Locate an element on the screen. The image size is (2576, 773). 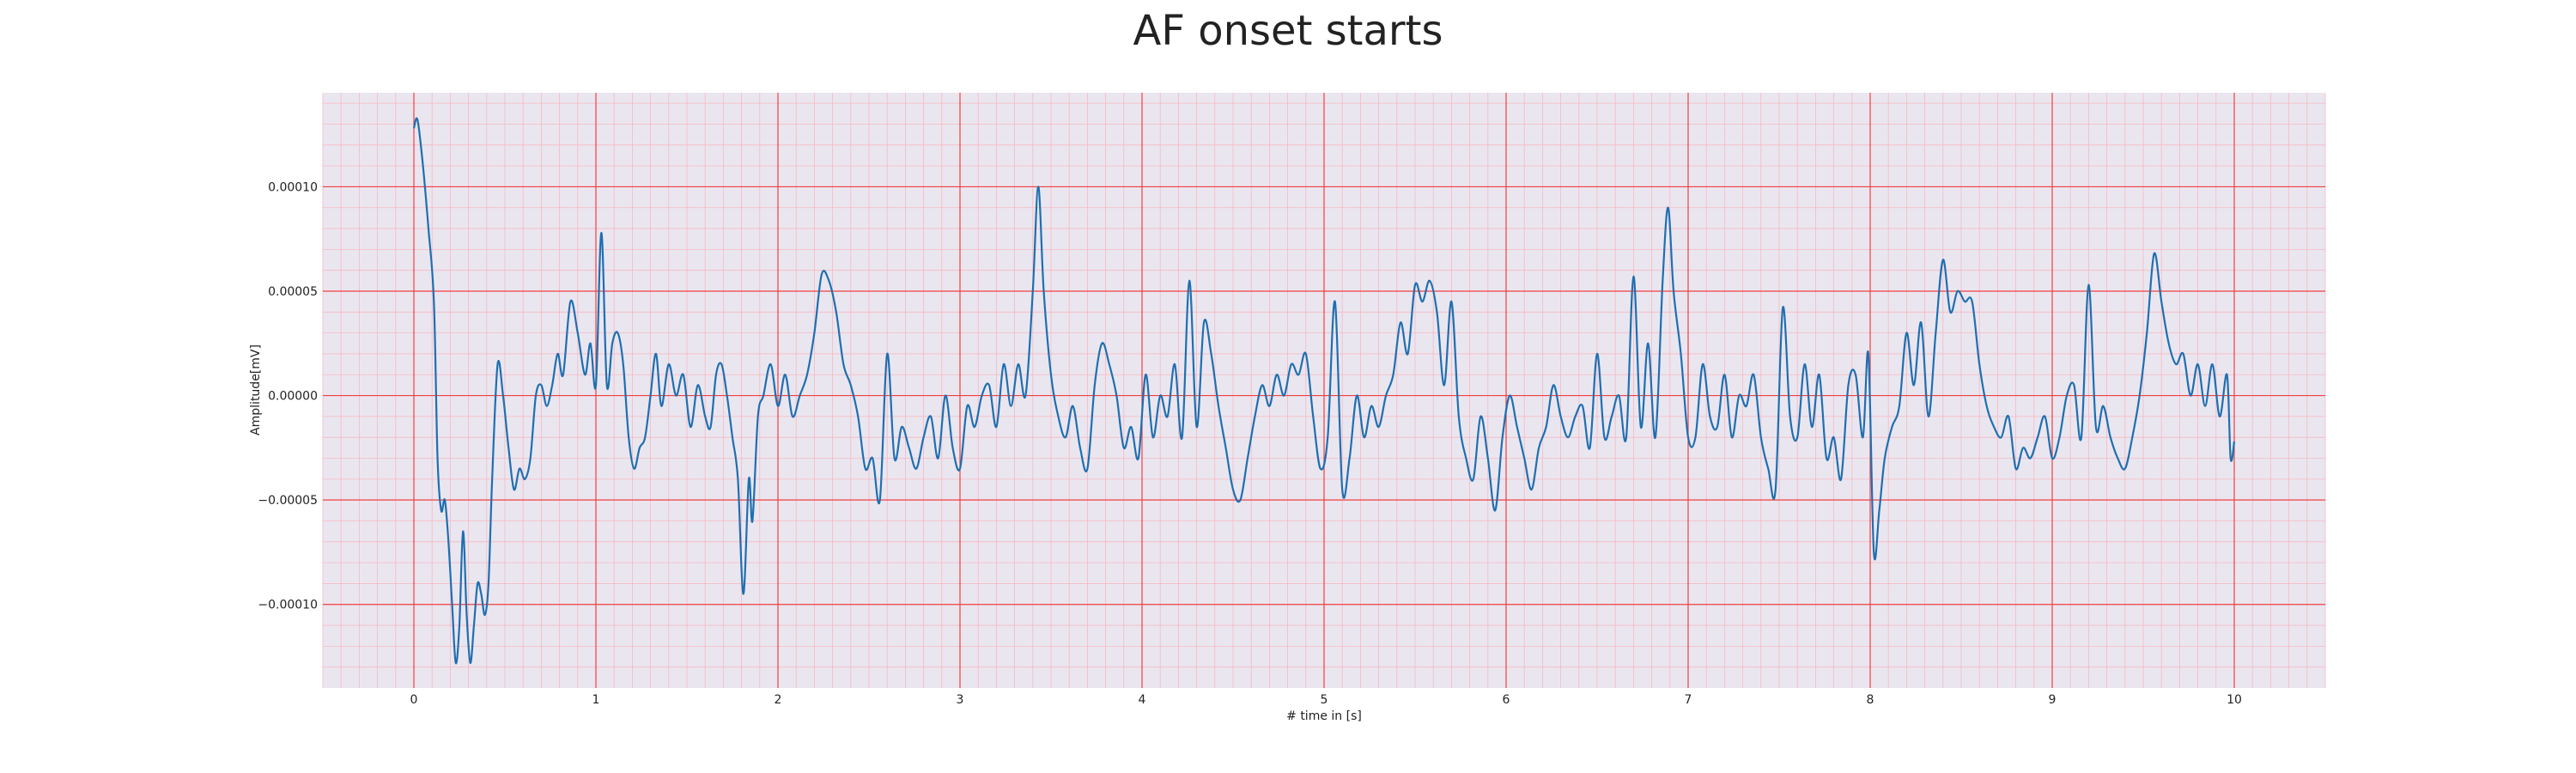
x-tick-label: 4 is located at coordinates (1142, 700).